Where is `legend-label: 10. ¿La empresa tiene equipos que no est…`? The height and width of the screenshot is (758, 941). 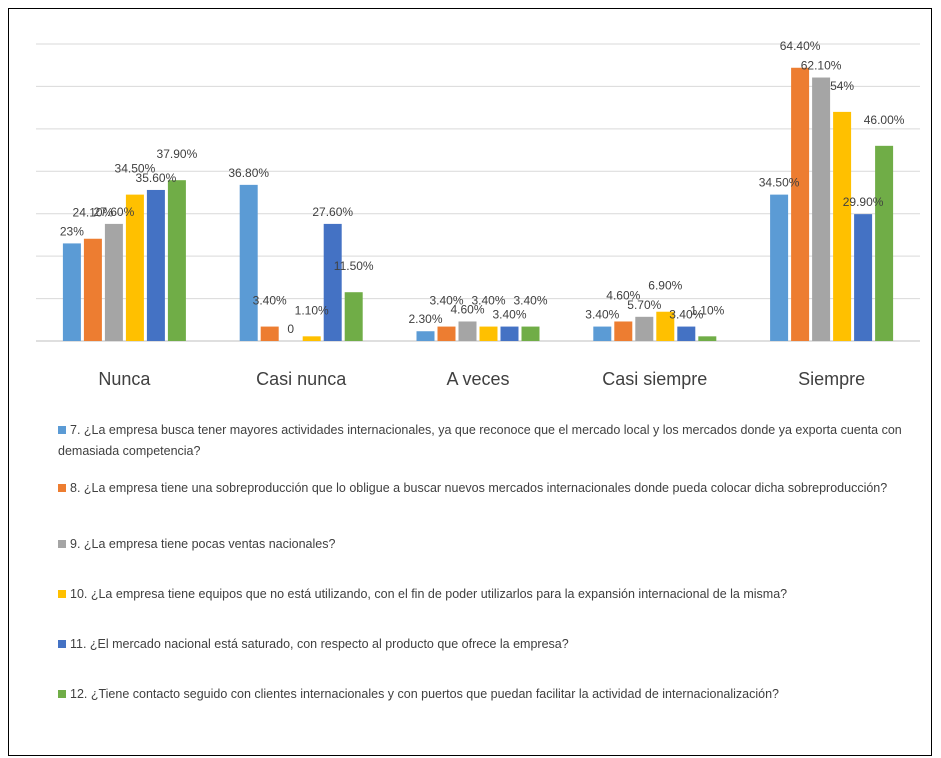 legend-label: 10. ¿La empresa tiene equipos que no est… is located at coordinates (429, 594).